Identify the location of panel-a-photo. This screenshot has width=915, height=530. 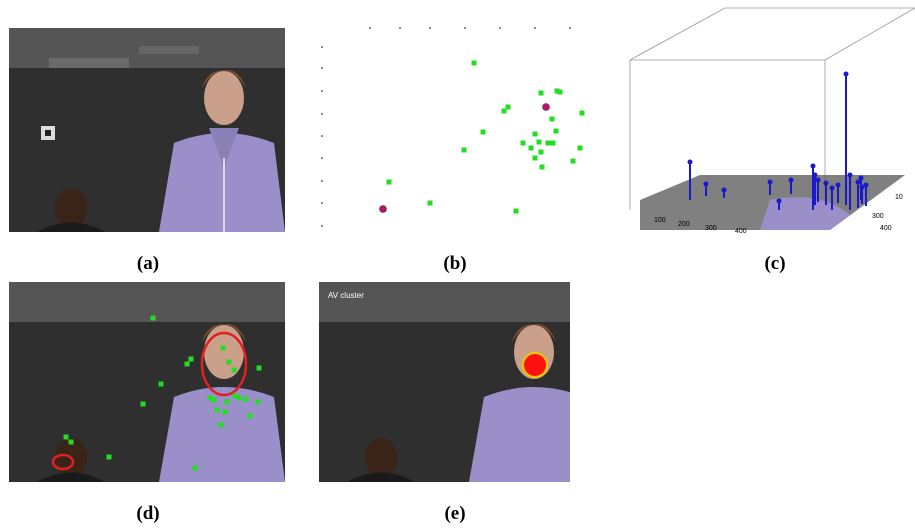
(147, 130).